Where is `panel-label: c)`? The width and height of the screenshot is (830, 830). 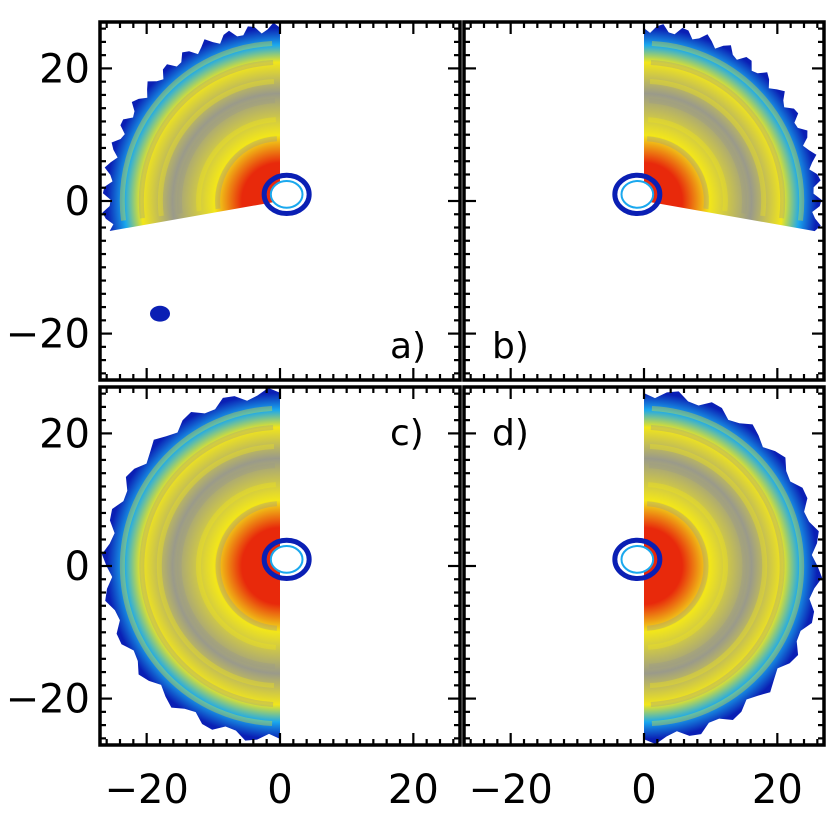
panel-label: c) is located at coordinates (407, 433).